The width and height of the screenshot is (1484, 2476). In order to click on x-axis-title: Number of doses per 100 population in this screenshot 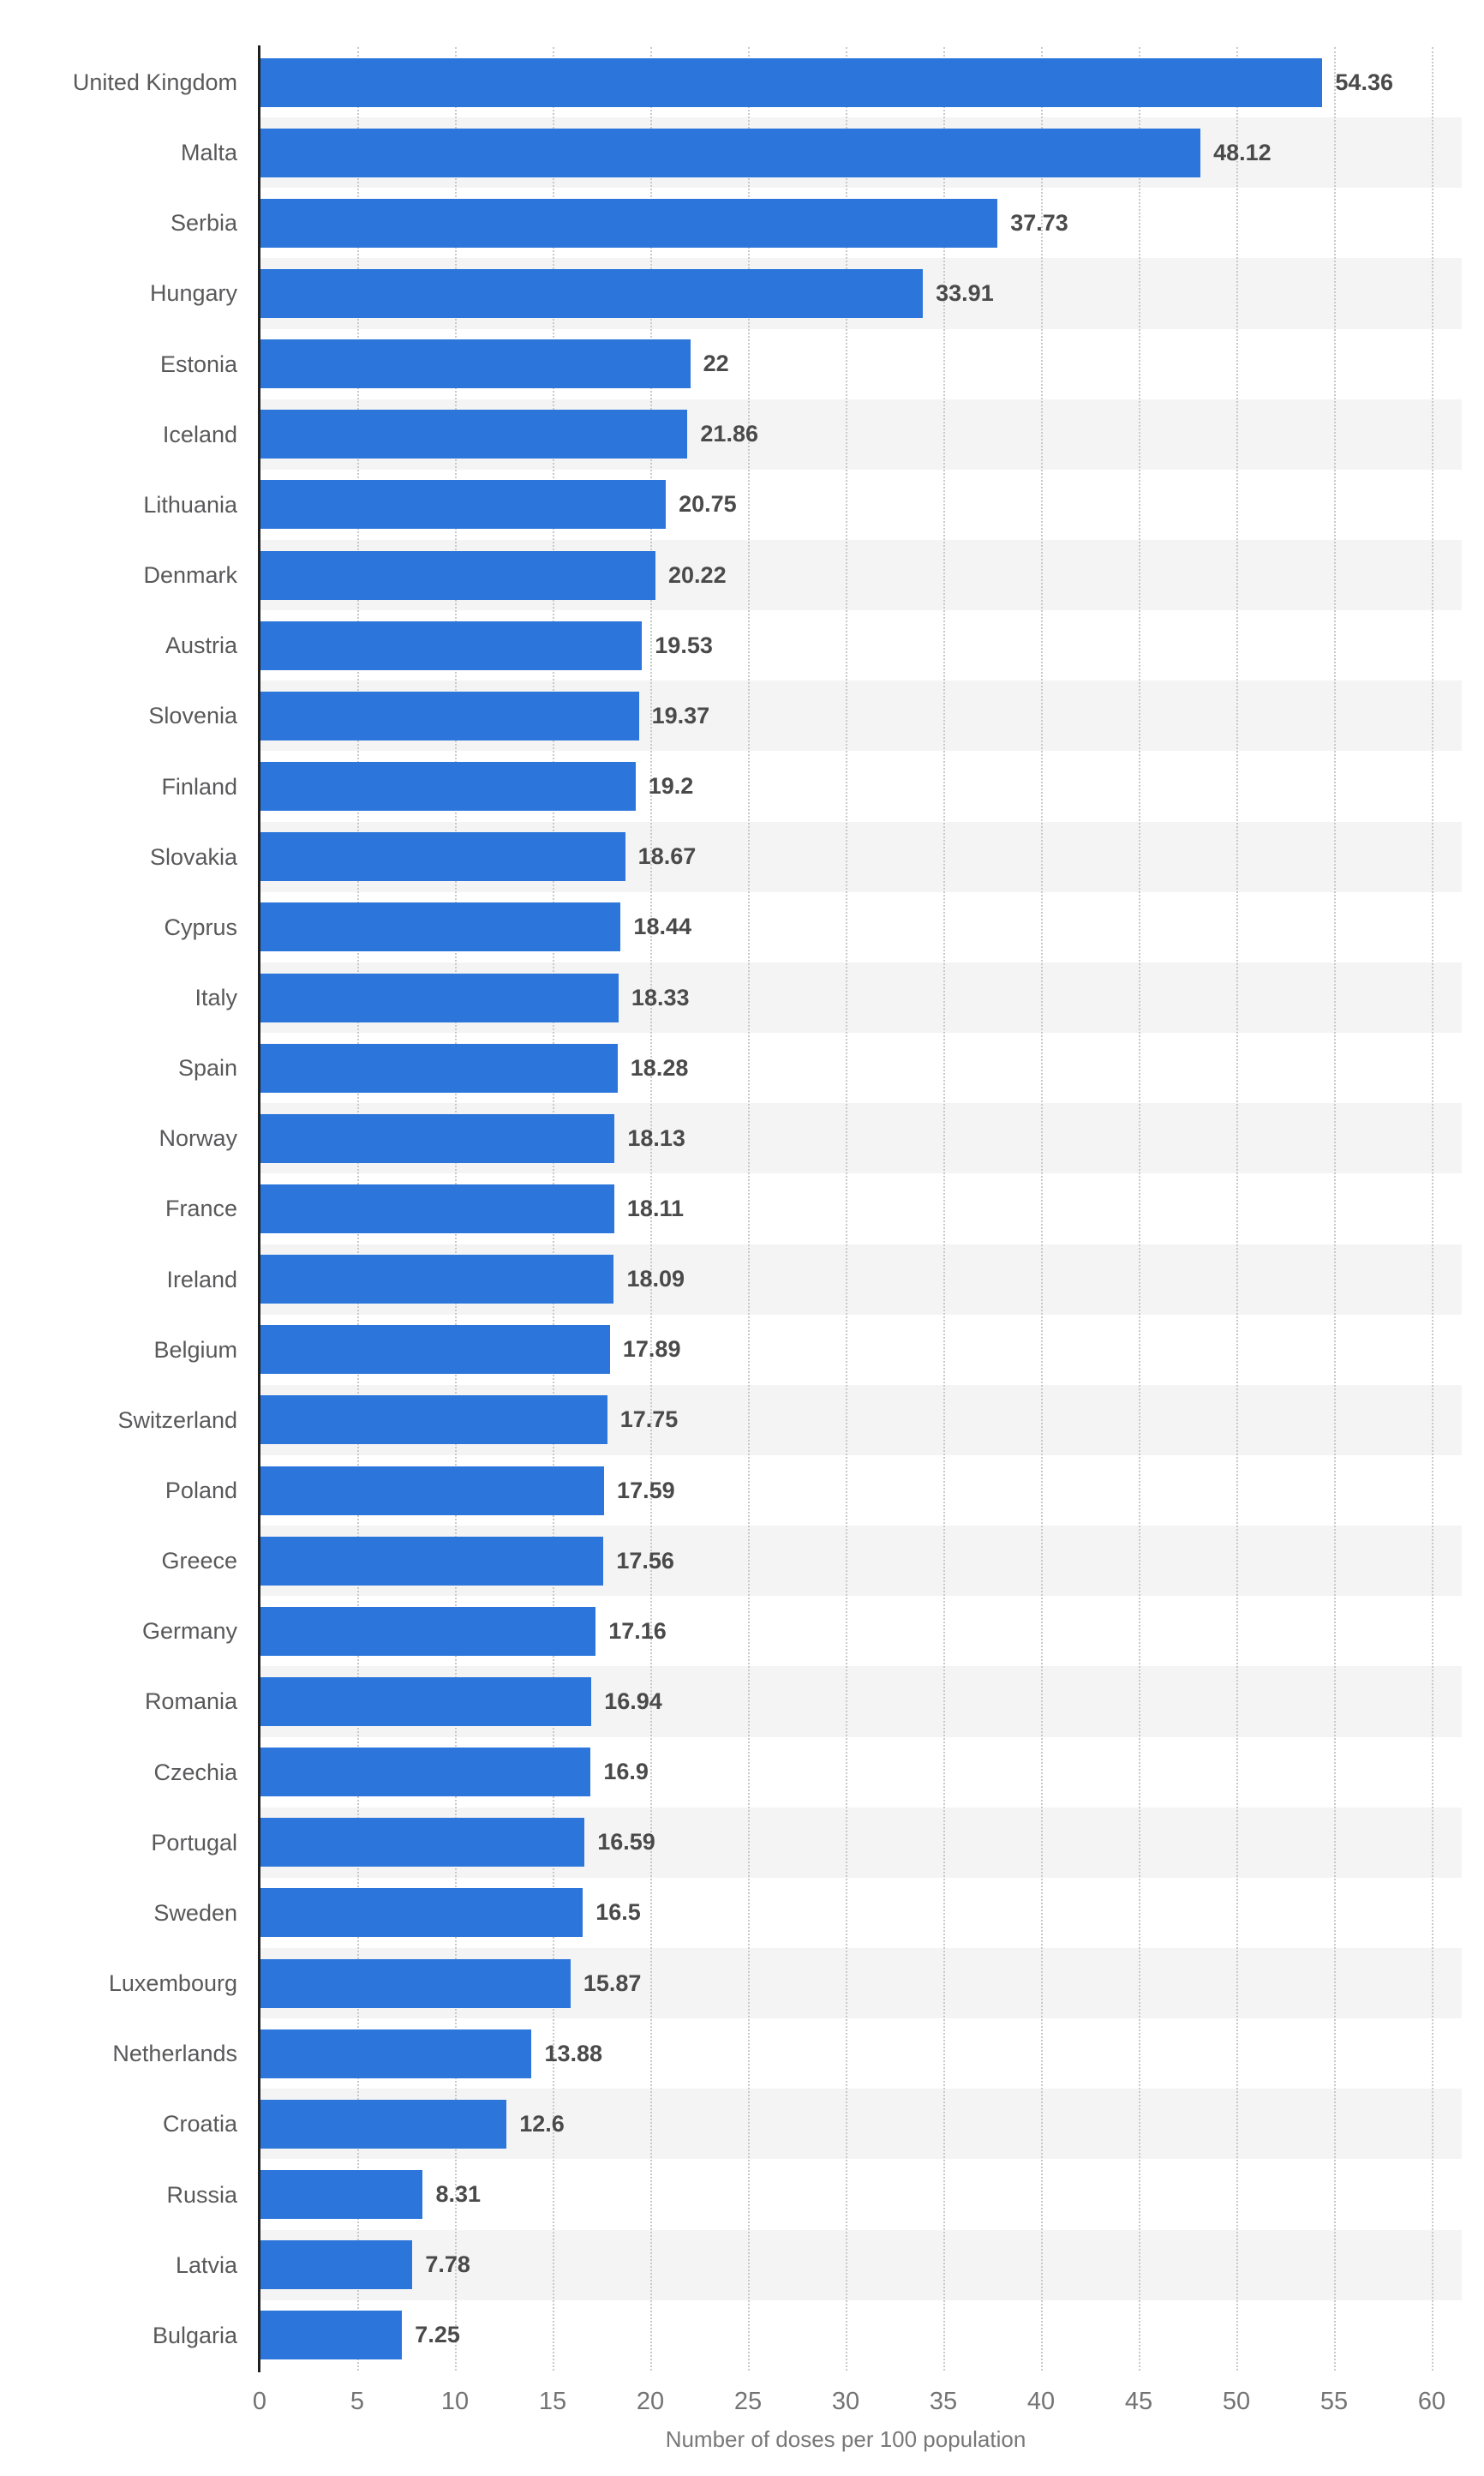, I will do `click(845, 2439)`.